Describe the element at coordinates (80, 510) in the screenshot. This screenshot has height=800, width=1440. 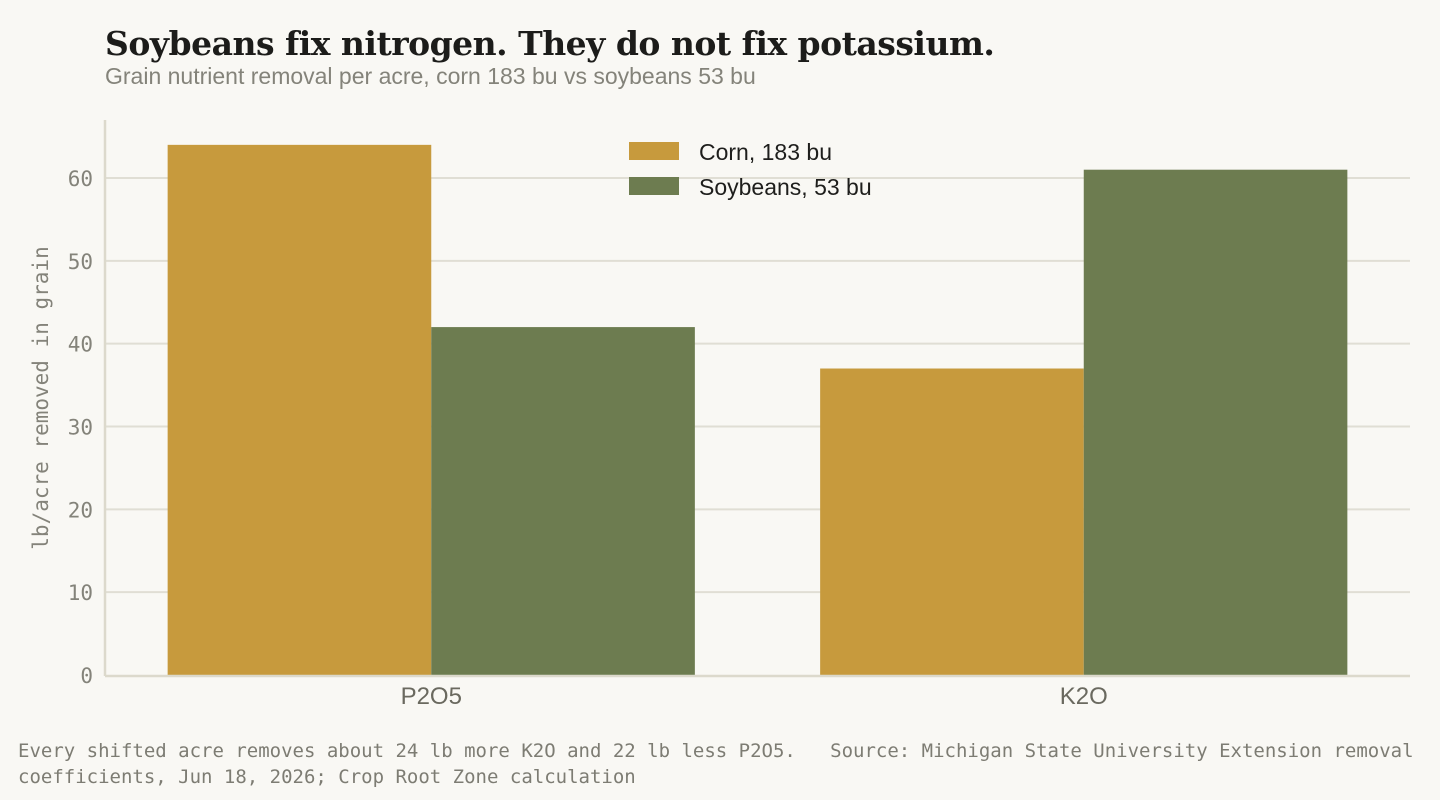
I see `y-tick-label: 20` at that location.